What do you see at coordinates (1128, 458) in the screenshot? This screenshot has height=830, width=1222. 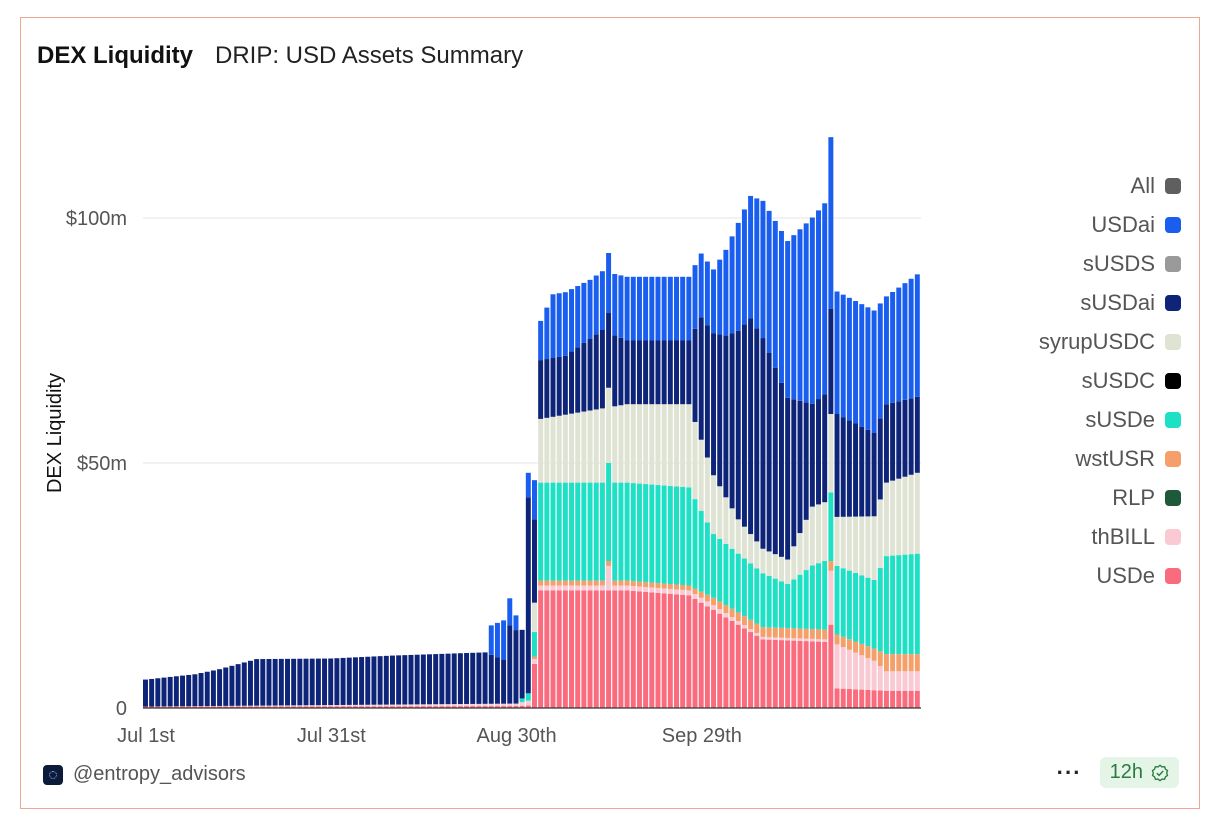 I see `legend-item-wstusr: wstUSR` at bounding box center [1128, 458].